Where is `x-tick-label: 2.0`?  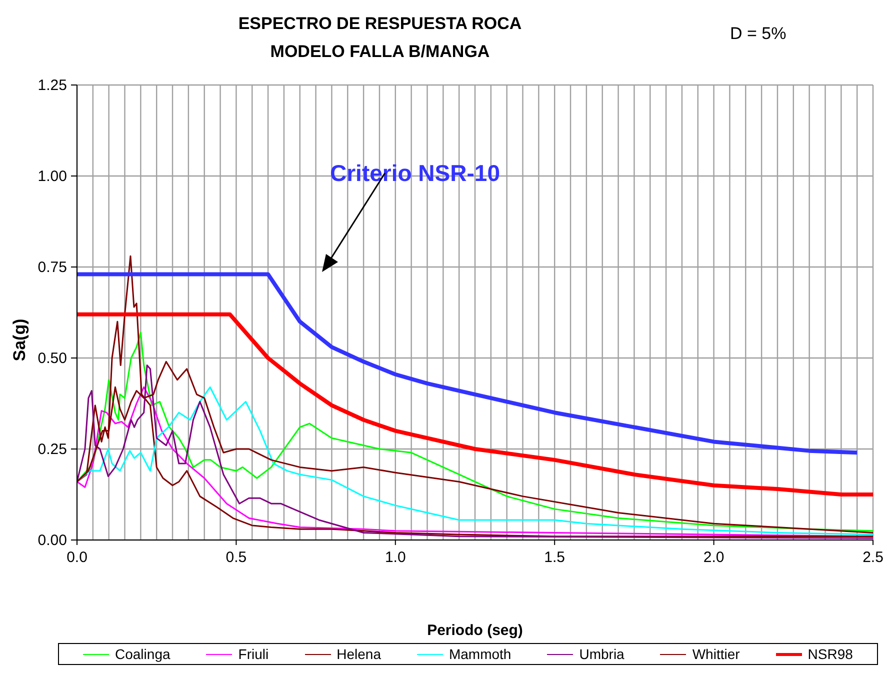 x-tick-label: 2.0 is located at coordinates (713, 557).